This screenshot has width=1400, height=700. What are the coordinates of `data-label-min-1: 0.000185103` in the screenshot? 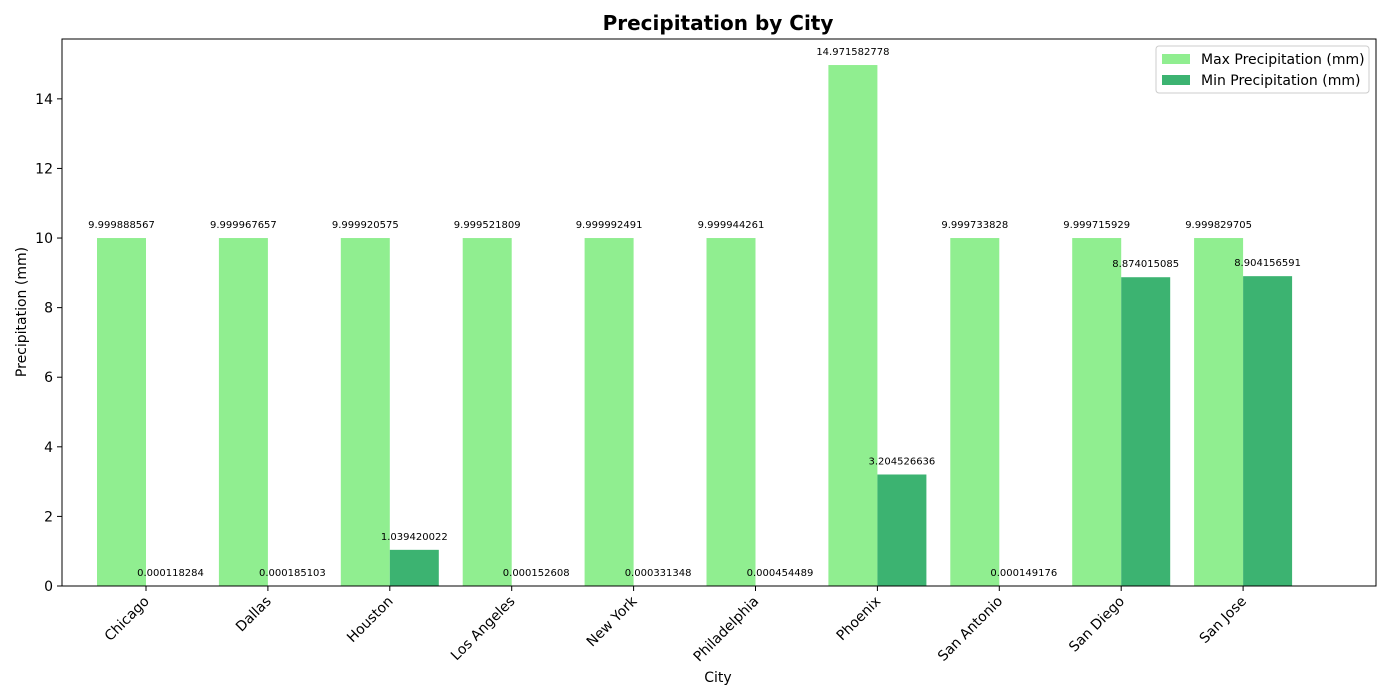 It's located at (292, 573).